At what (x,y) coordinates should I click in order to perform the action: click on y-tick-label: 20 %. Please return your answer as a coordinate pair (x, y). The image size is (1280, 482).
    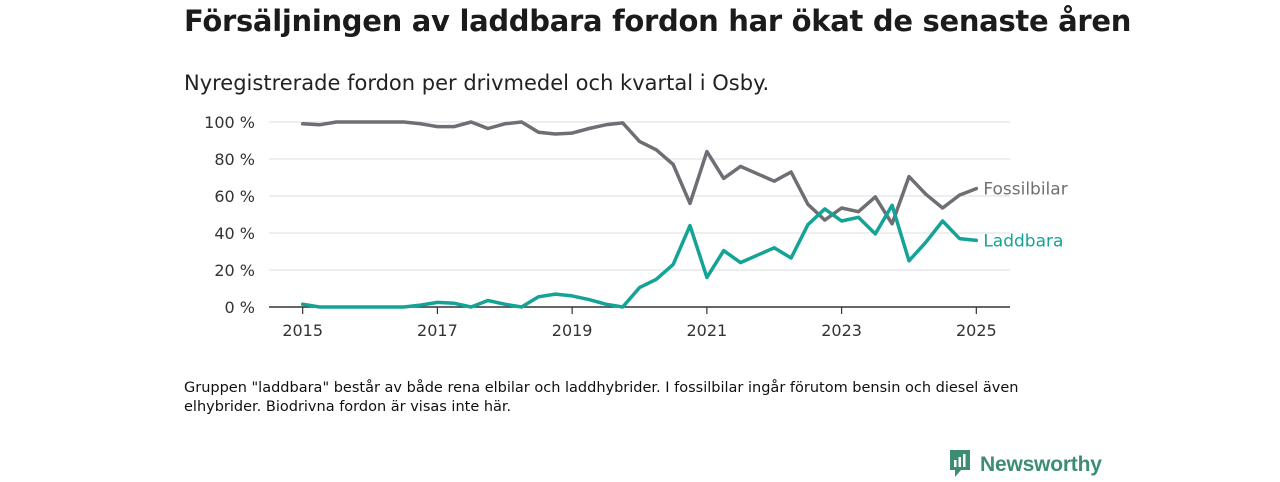
    Looking at the image, I should click on (234, 270).